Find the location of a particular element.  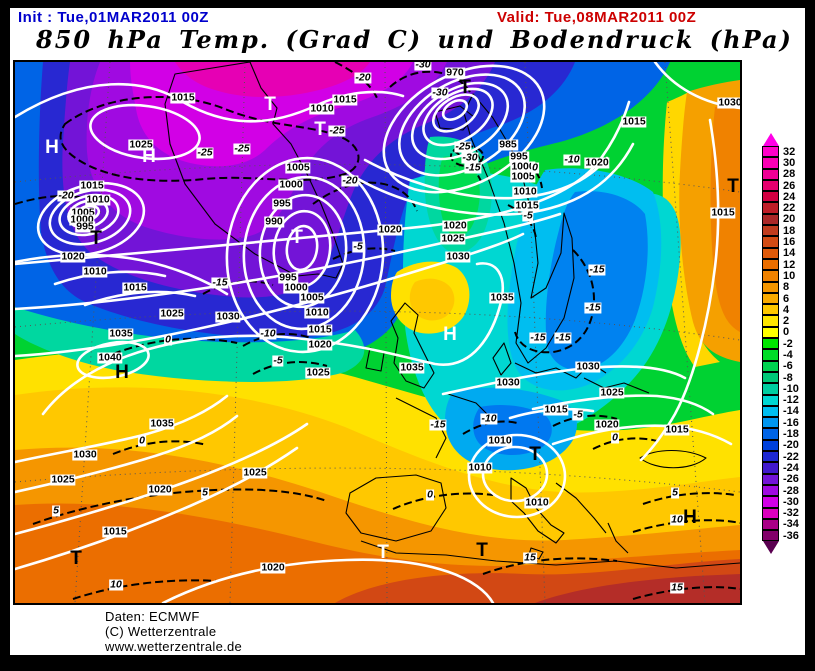

colorbar-value: -22 is located at coordinates (791, 456).